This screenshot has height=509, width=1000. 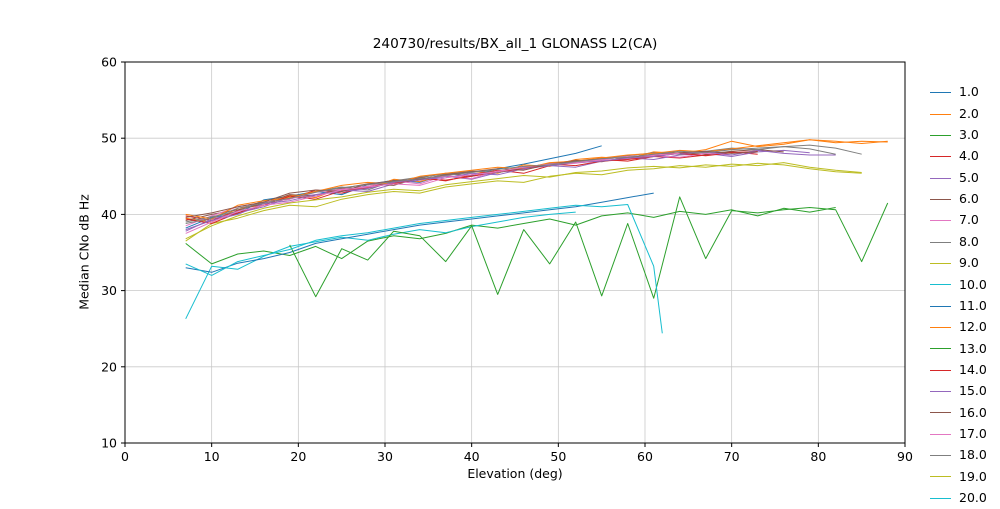 What do you see at coordinates (973, 327) in the screenshot?
I see `legend-label: 12.0` at bounding box center [973, 327].